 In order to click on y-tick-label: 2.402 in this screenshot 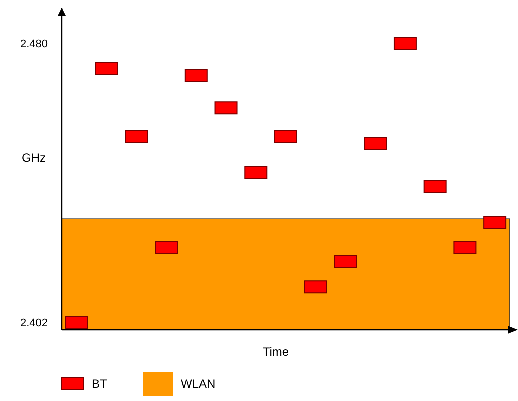, I will do `click(34, 324)`.